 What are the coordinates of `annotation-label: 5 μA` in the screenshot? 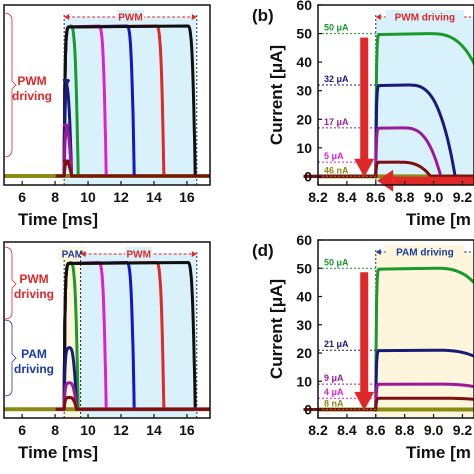 It's located at (334, 156).